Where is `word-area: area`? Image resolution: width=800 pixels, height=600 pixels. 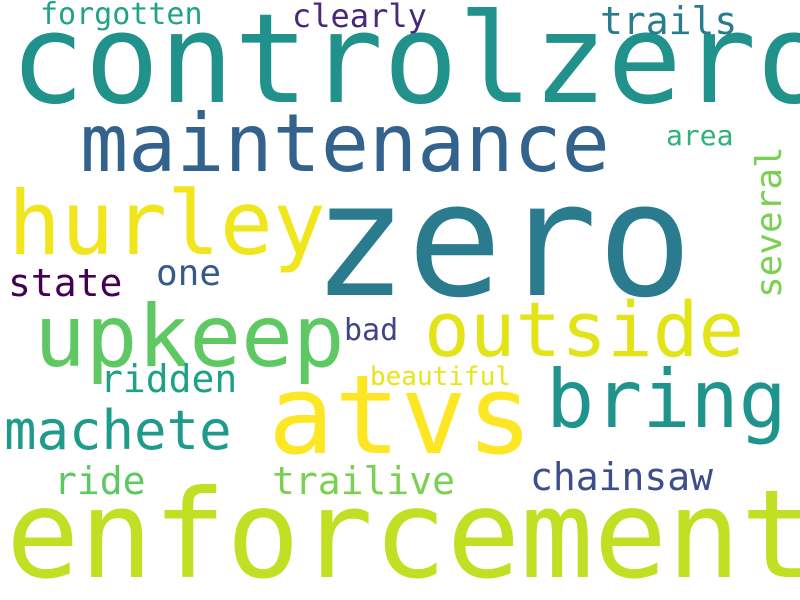
word-area: area is located at coordinates (700, 135).